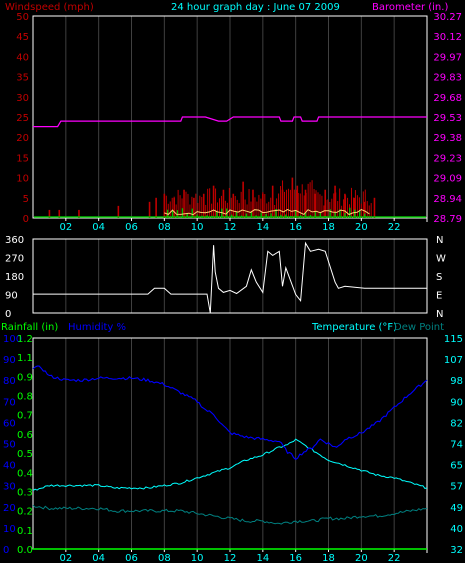 The image size is (465, 563). What do you see at coordinates (22, 17) in the screenshot?
I see `wind-tick-label: 50` at bounding box center [22, 17].